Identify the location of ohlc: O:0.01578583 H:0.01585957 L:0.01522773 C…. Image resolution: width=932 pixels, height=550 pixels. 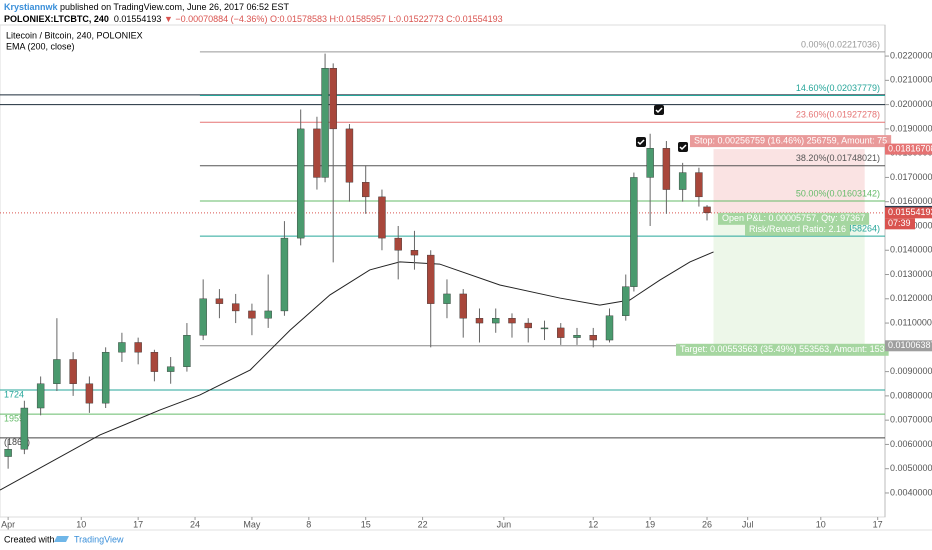
(386, 19).